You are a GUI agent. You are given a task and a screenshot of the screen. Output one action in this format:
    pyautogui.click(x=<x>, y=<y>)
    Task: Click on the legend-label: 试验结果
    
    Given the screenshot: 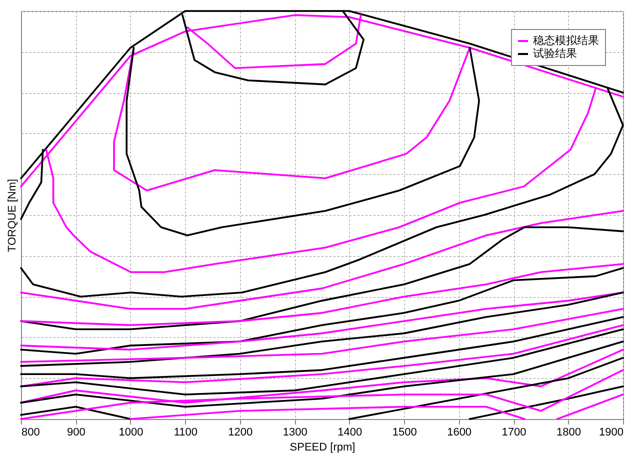 What is the action you would take?
    pyautogui.click(x=555, y=53)
    